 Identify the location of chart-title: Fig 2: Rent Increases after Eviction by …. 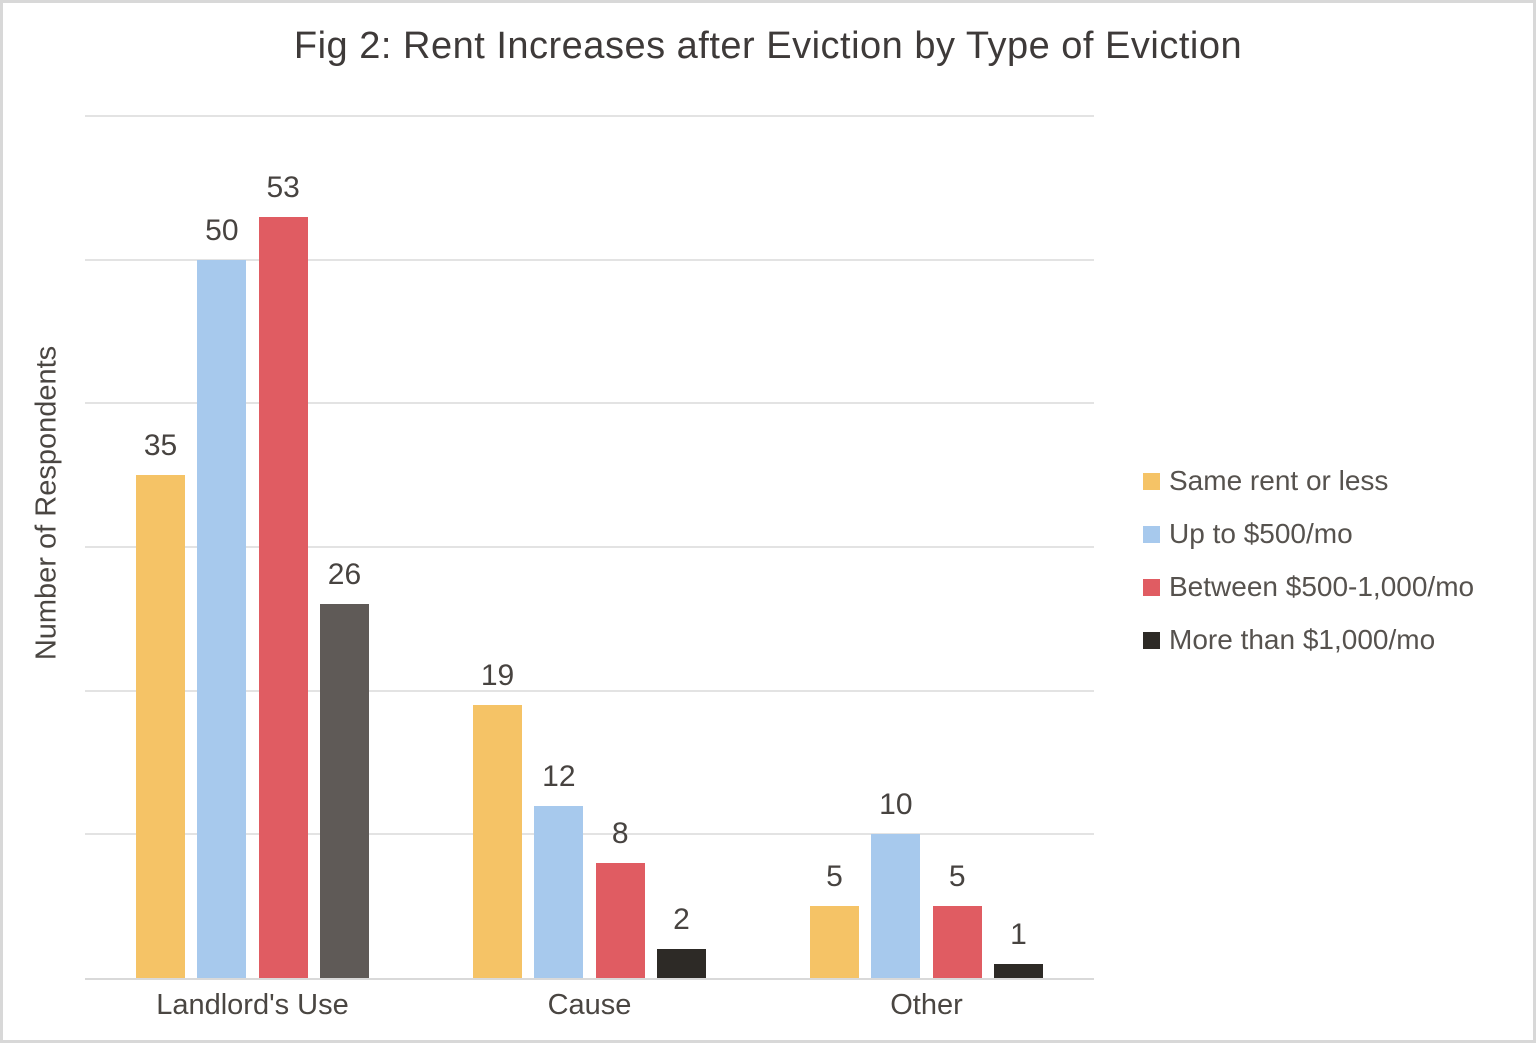
(768, 46).